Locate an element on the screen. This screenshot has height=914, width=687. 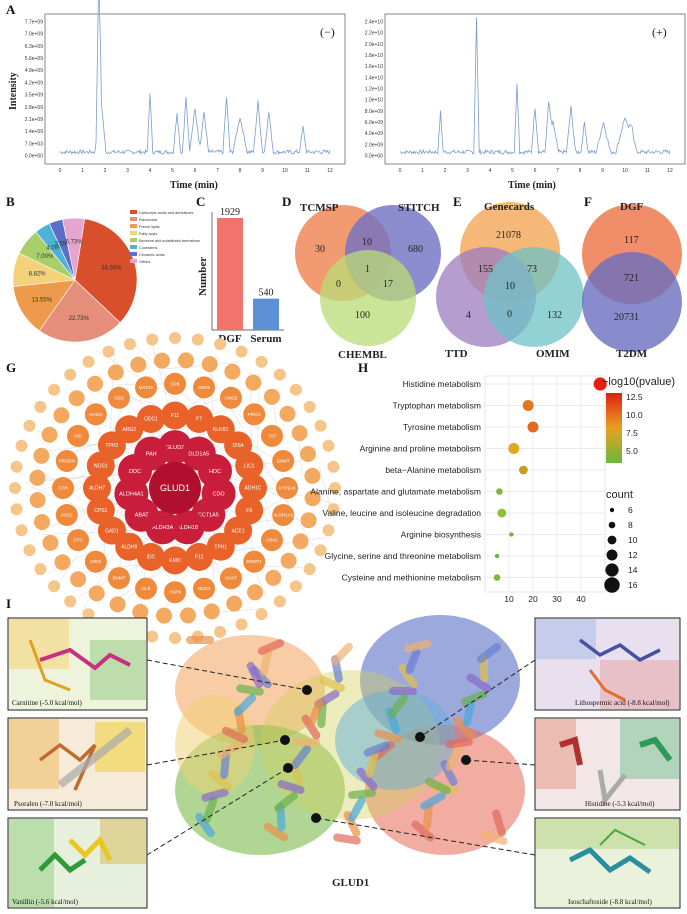
size-legend-label: 10 is located at coordinates (633, 540).